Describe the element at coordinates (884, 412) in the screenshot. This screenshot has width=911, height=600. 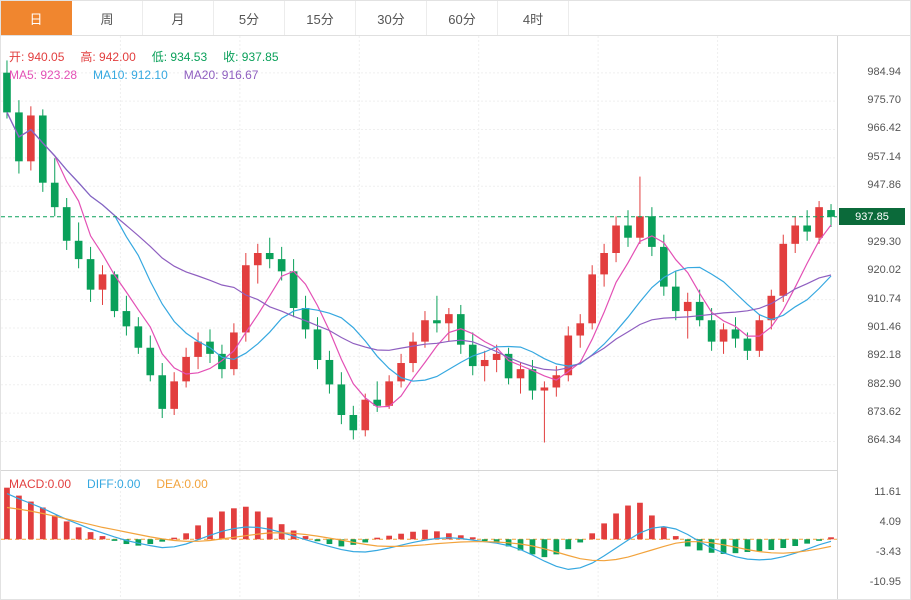
I see `price-axis-label: 873.62` at that location.